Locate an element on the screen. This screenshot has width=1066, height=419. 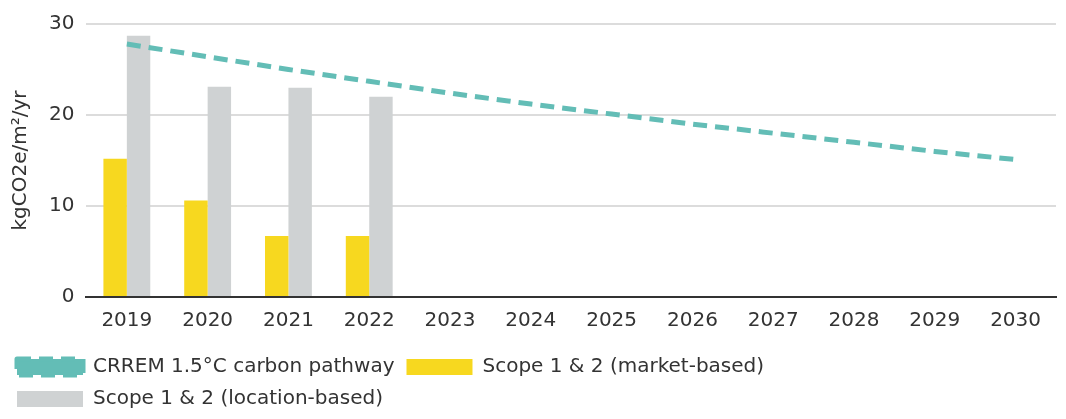
x-tick-label: 2021 is located at coordinates (288, 319).